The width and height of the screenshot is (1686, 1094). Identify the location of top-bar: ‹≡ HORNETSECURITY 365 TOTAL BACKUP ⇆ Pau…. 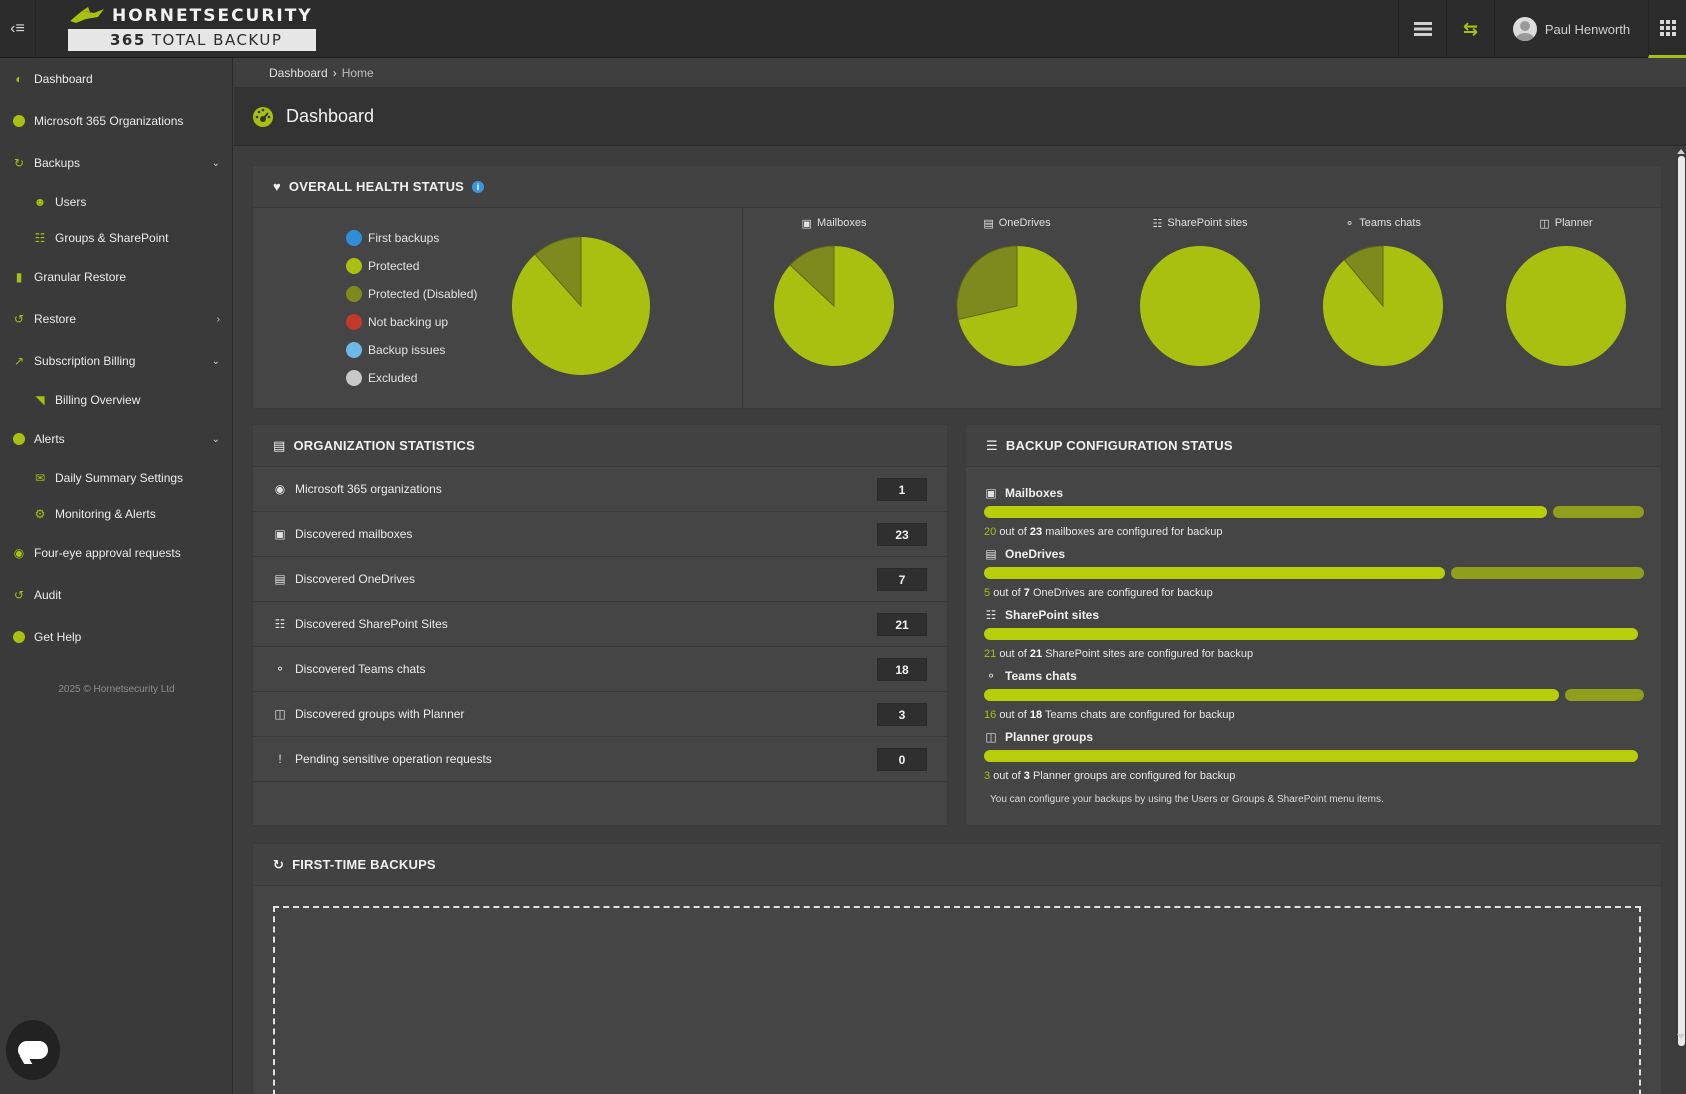
(843, 29).